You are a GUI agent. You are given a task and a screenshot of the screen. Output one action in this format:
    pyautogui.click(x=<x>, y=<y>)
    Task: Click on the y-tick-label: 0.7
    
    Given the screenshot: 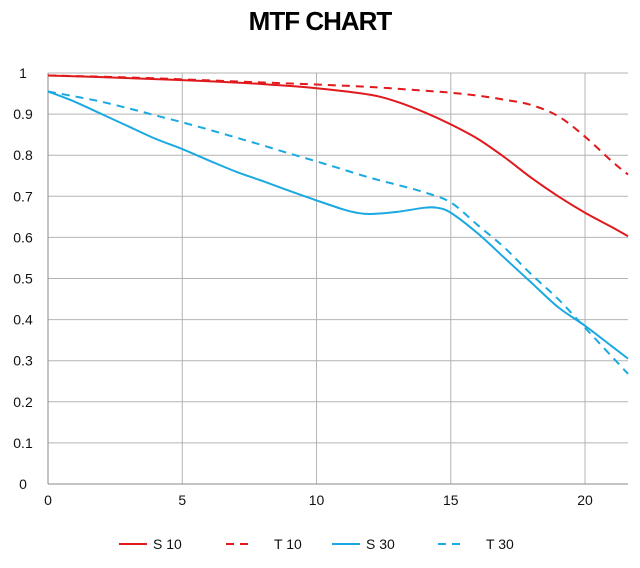 What is the action you would take?
    pyautogui.click(x=23, y=196)
    